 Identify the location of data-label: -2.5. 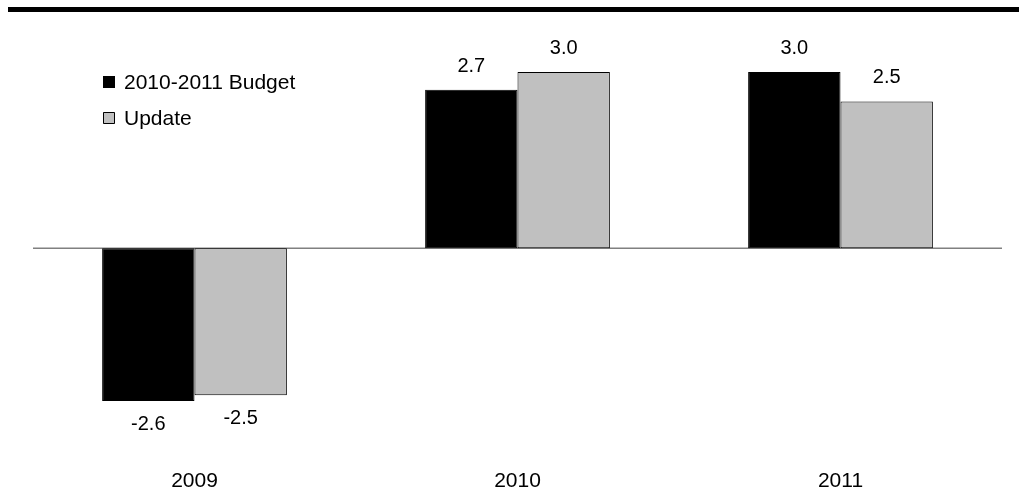
(240, 417).